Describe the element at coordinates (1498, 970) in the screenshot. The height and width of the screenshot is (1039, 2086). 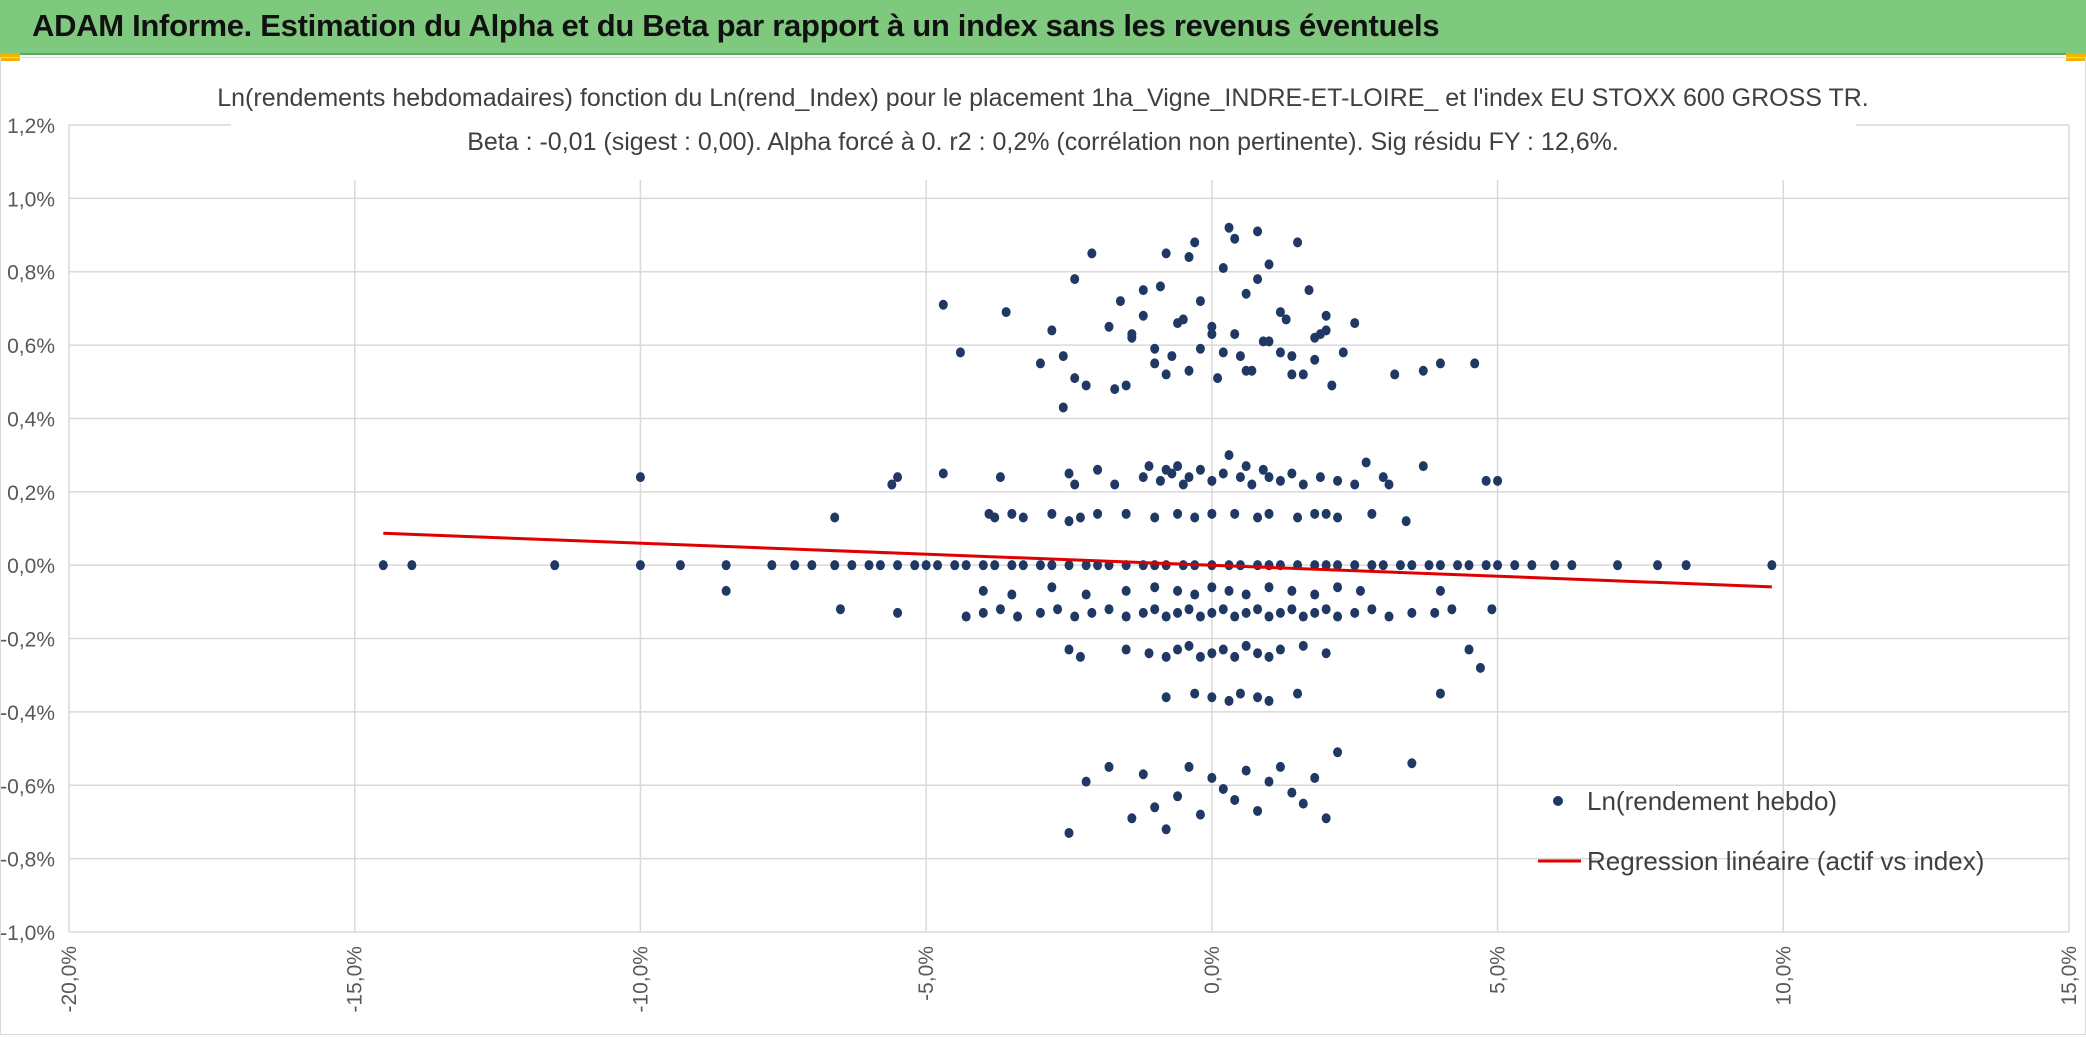
I see `x-tick-label: 5,0%` at that location.